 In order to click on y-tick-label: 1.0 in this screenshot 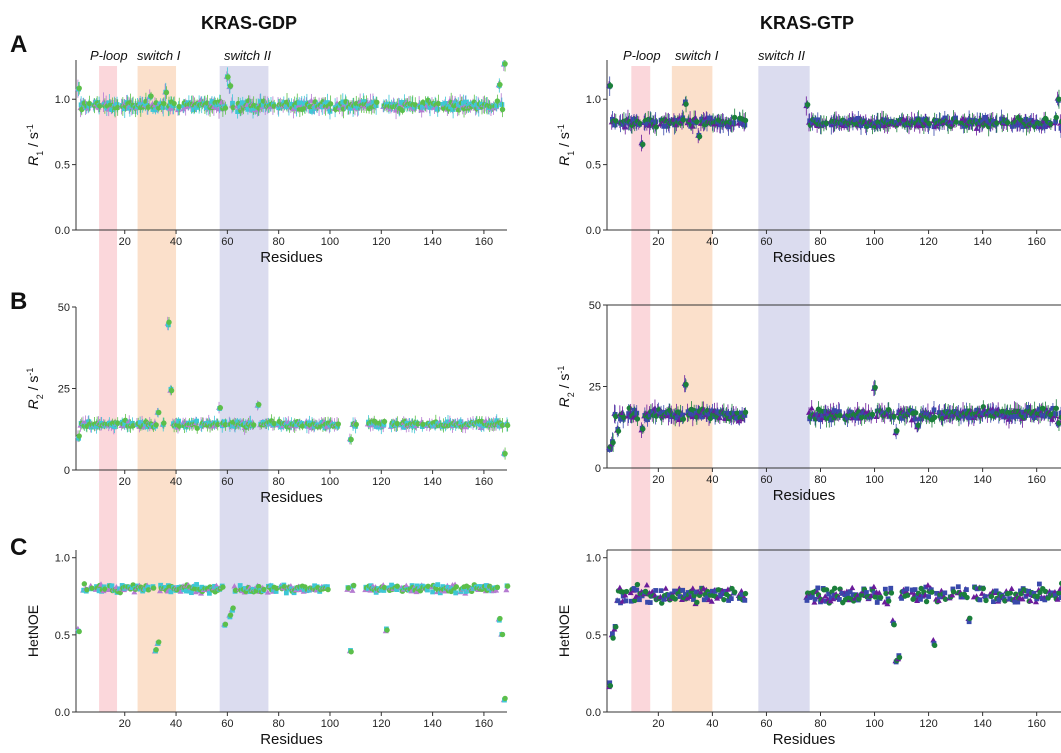, I will do `click(62, 559)`.